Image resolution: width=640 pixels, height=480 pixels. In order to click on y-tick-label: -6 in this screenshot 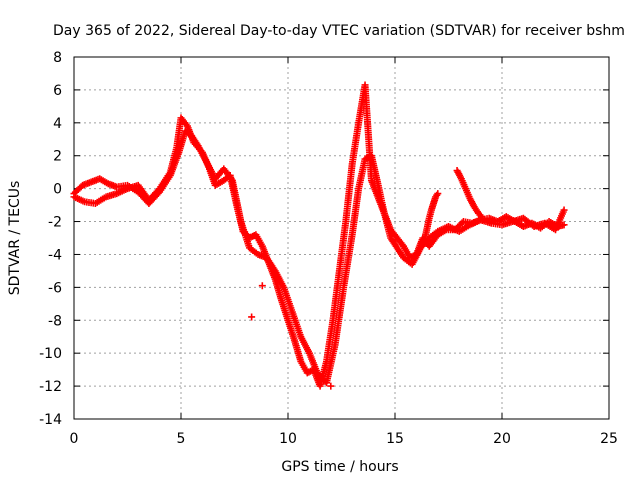, I will do `click(55, 288)`.